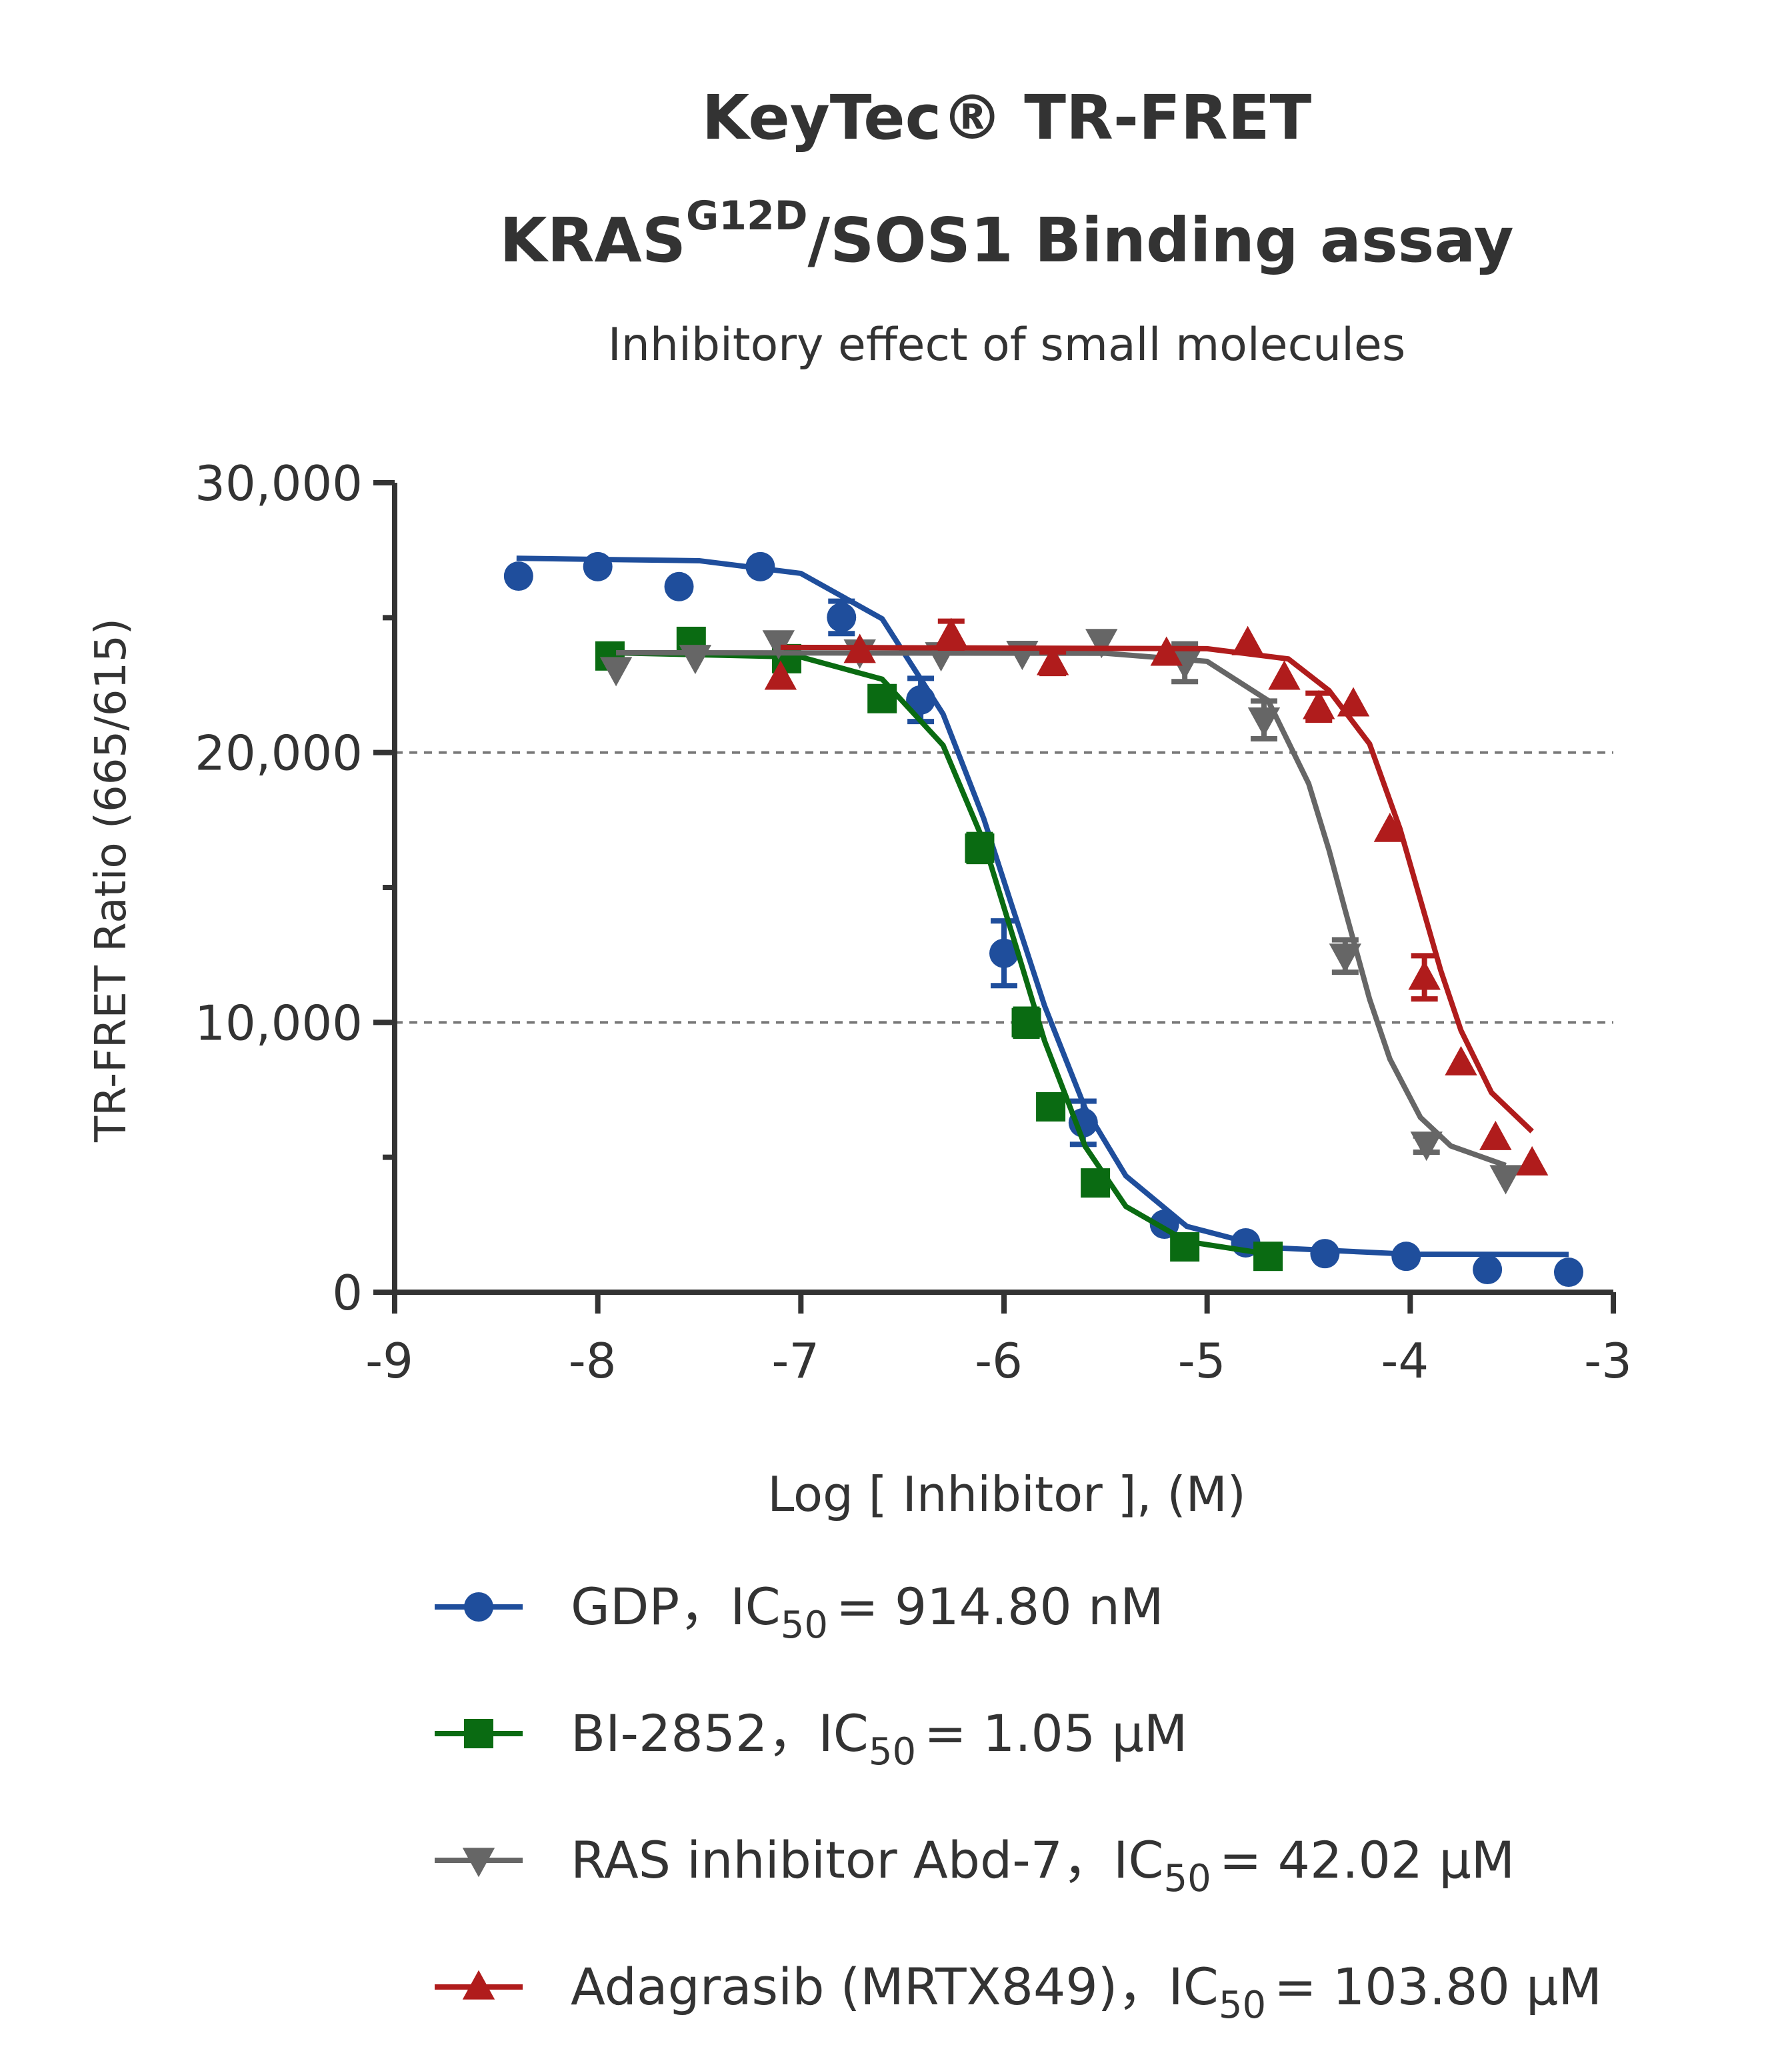  Describe the element at coordinates (279, 1023) in the screenshot. I see `y-tick-label: 10,000` at that location.